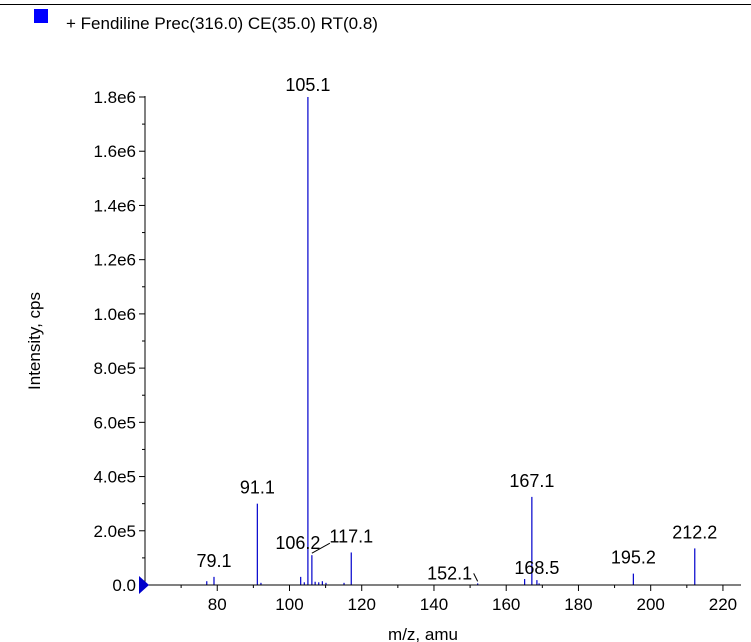 This screenshot has width=751, height=642. Describe the element at coordinates (124, 585) in the screenshot. I see `y-tick-label: 0.0` at that location.